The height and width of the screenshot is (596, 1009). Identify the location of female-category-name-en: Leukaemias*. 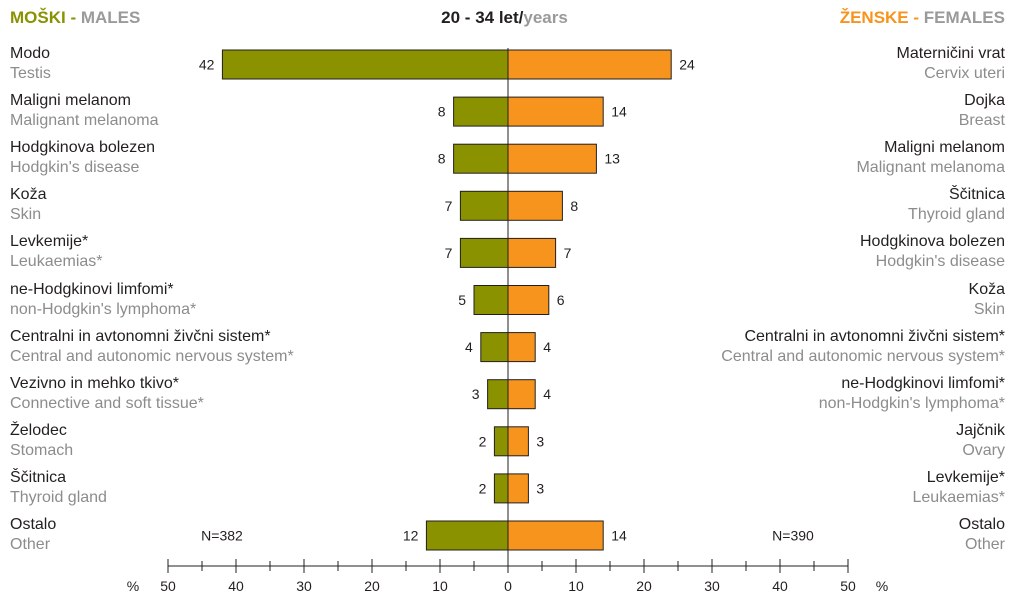
(959, 497).